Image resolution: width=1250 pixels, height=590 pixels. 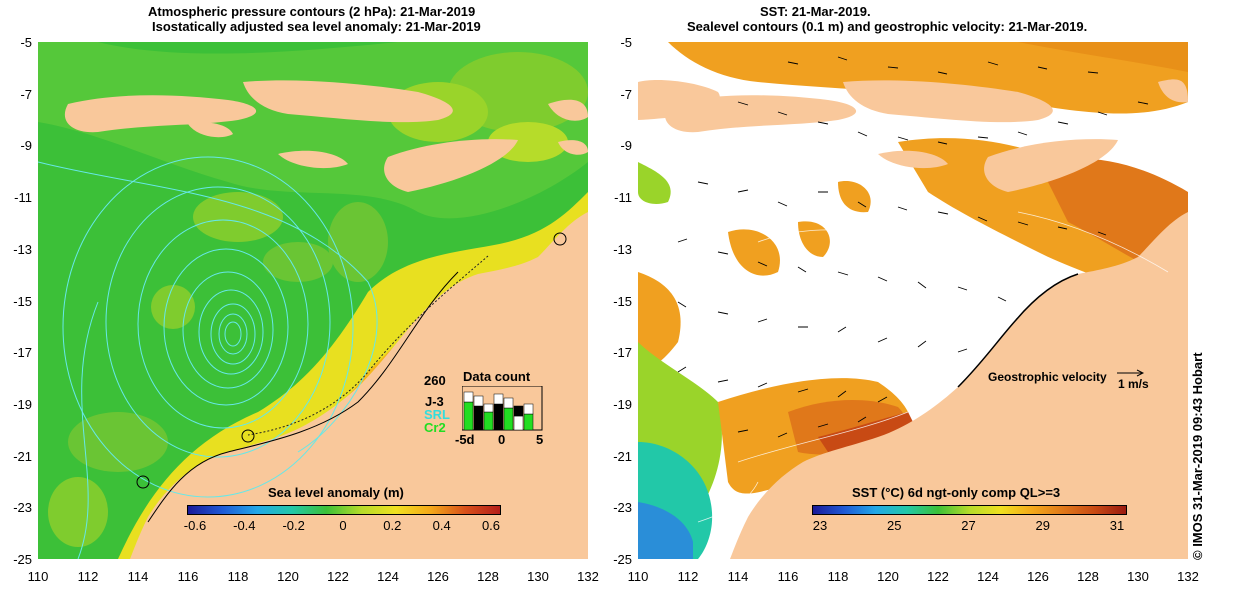 I want to click on colorbar-tick-label: 0.4, so click(x=441, y=525).